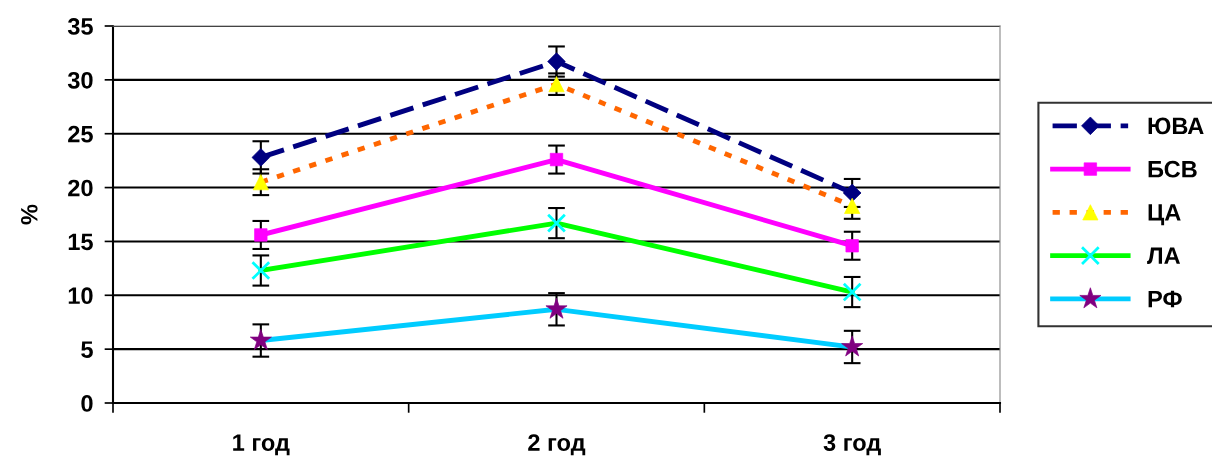 This screenshot has width=1212, height=463. What do you see at coordinates (80, 26) in the screenshot?
I see `y-tick-label: 35` at bounding box center [80, 26].